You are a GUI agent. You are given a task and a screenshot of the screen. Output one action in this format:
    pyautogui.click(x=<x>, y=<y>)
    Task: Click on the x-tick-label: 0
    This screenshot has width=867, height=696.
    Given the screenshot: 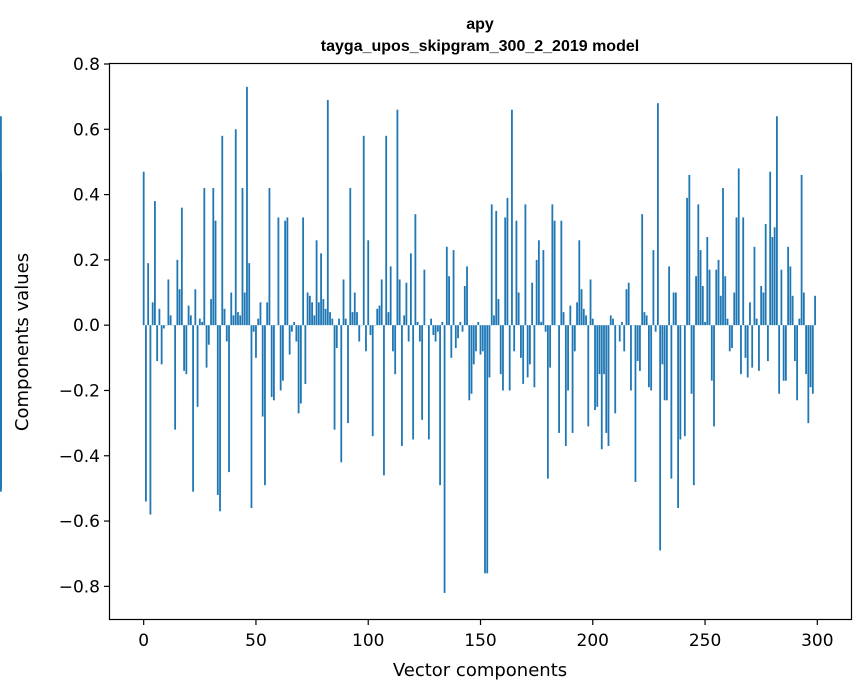 What is the action you would take?
    pyautogui.click(x=143, y=641)
    